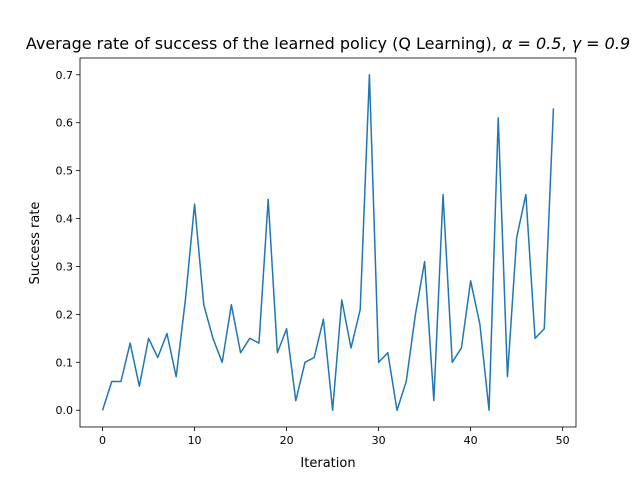  I want to click on y-tick-label: 0.2, so click(65, 314).